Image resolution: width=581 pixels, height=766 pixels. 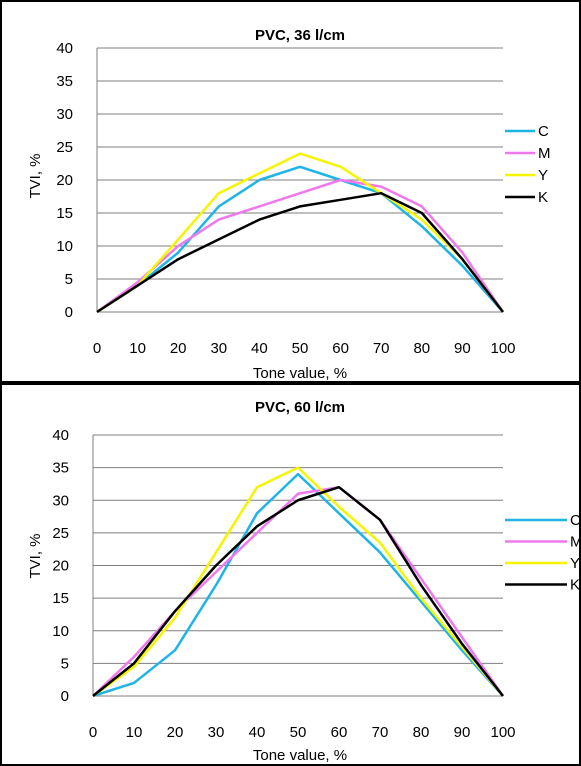 What do you see at coordinates (300, 252) in the screenshot?
I see `series-line-K` at bounding box center [300, 252].